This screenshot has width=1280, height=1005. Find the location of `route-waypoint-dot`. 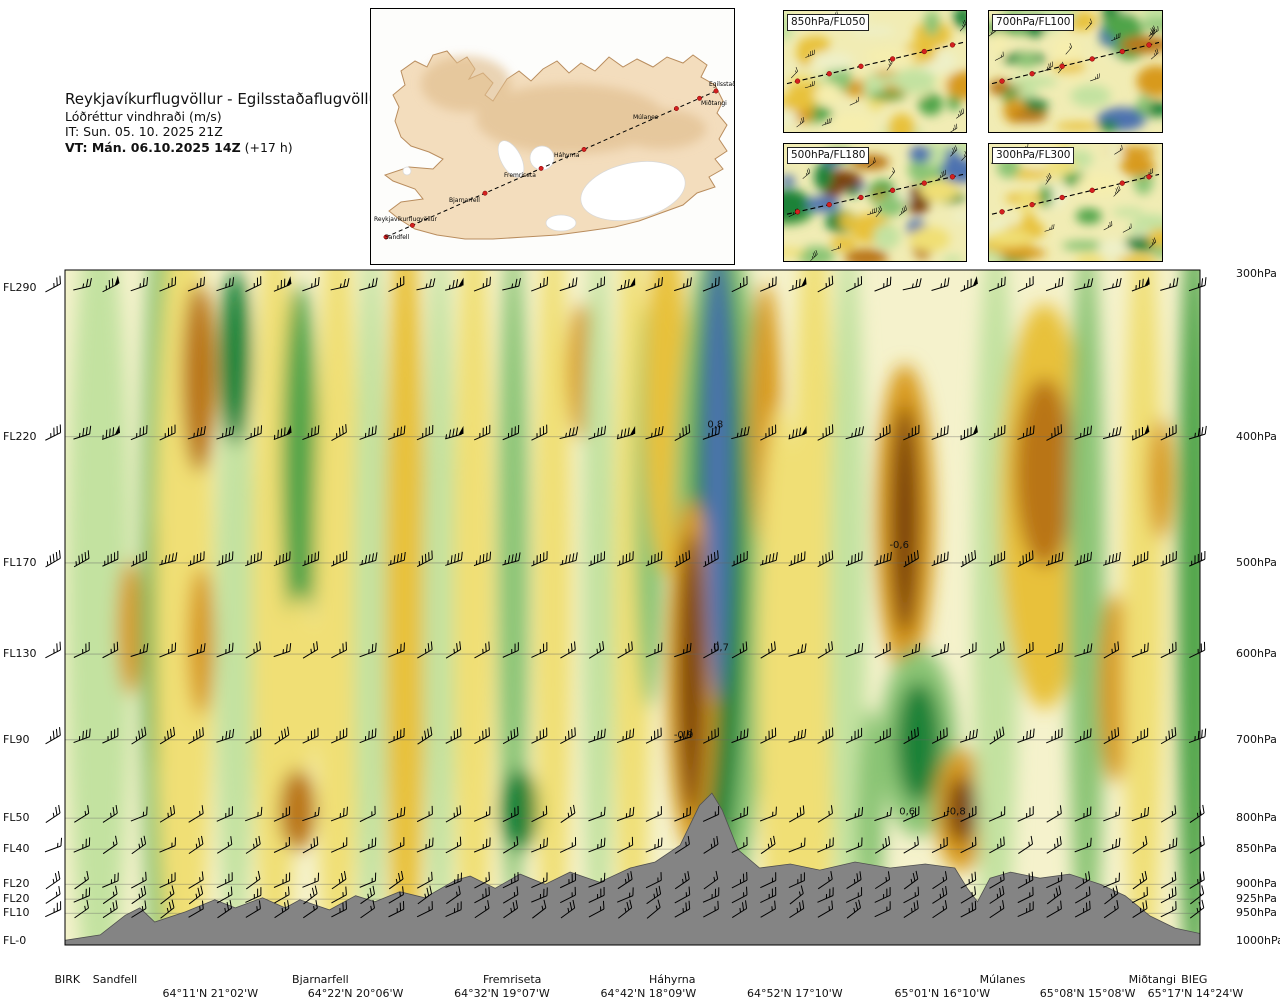

route-waypoint-dot is located at coordinates (676, 108).